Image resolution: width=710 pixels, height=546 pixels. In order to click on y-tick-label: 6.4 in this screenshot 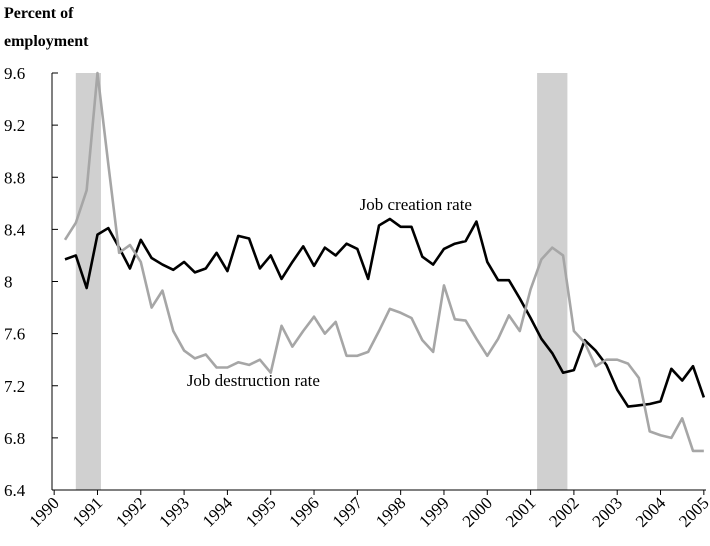, I will do `click(15, 490)`.